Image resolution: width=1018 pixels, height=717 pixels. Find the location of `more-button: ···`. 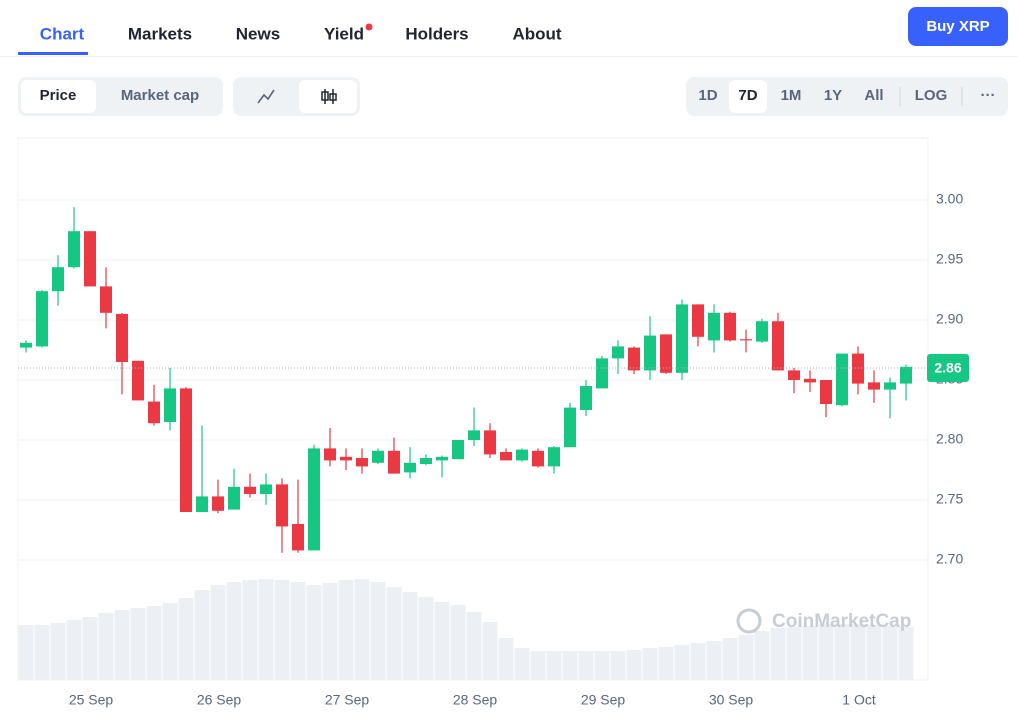

more-button: ··· is located at coordinates (988, 95).